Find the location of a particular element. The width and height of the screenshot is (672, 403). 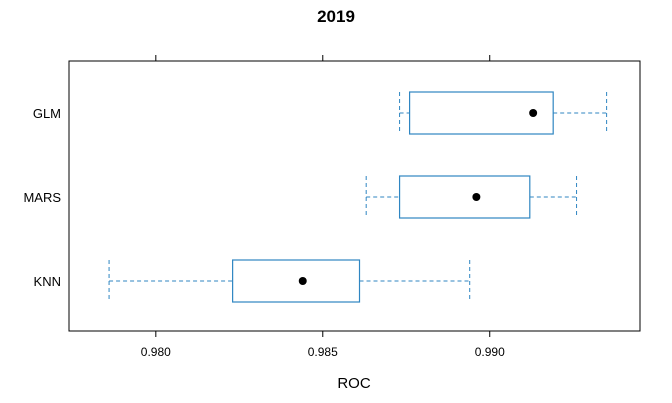

x-axis-label: ROC is located at coordinates (354, 383).